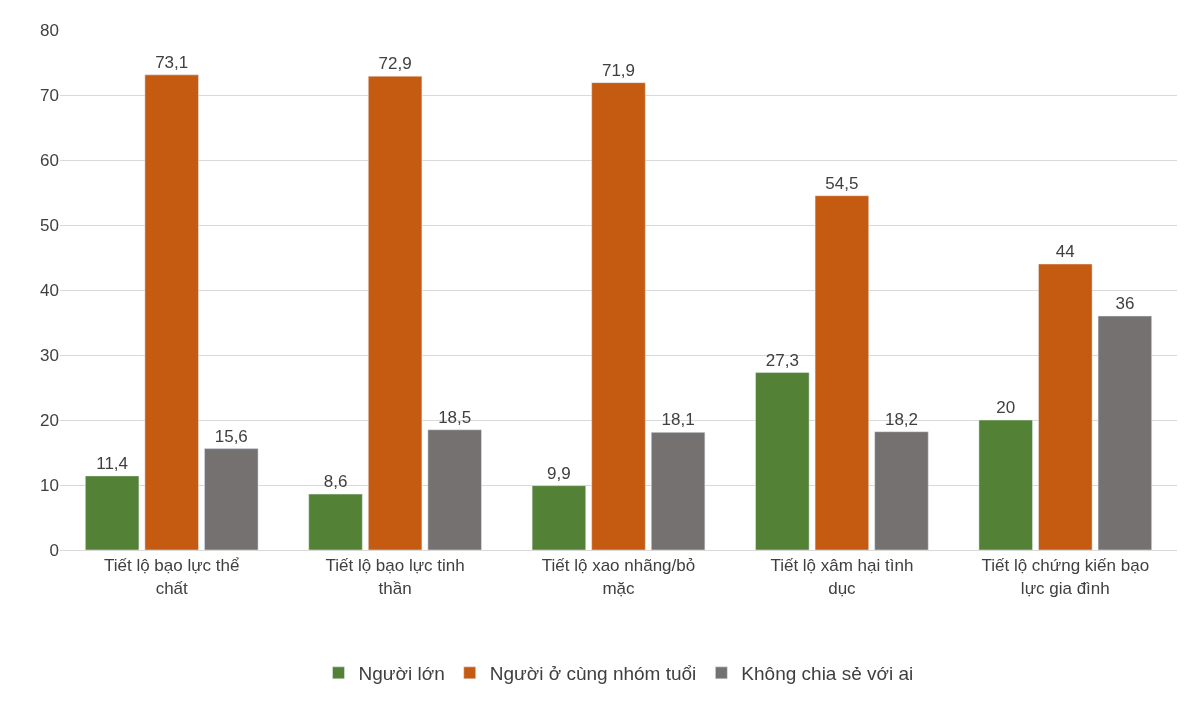 This screenshot has height=704, width=1202. Describe the element at coordinates (782, 360) in the screenshot. I see `data-label: 27,3` at that location.